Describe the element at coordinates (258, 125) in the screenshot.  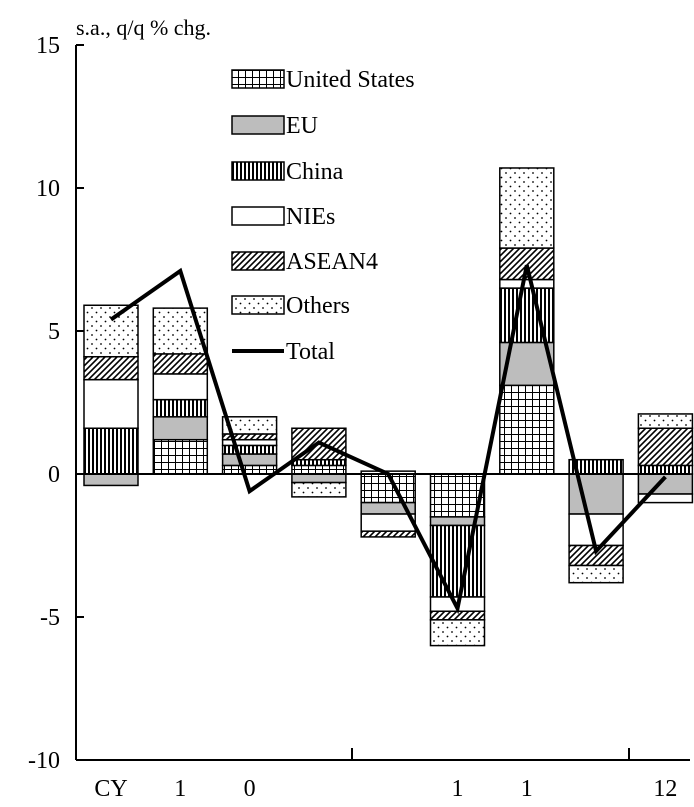
I see `legend-swatch-eu` at that location.